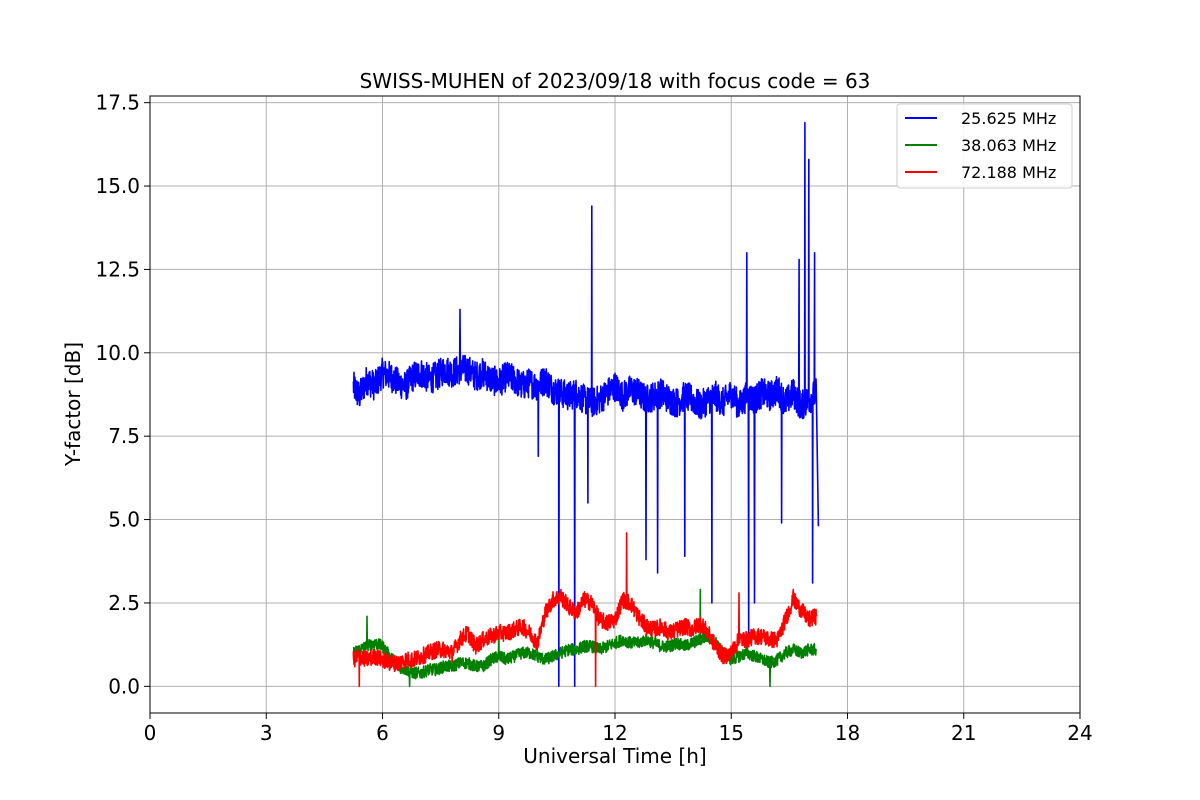  What do you see at coordinates (124, 520) in the screenshot?
I see `y-tick-label: 5.0` at bounding box center [124, 520].